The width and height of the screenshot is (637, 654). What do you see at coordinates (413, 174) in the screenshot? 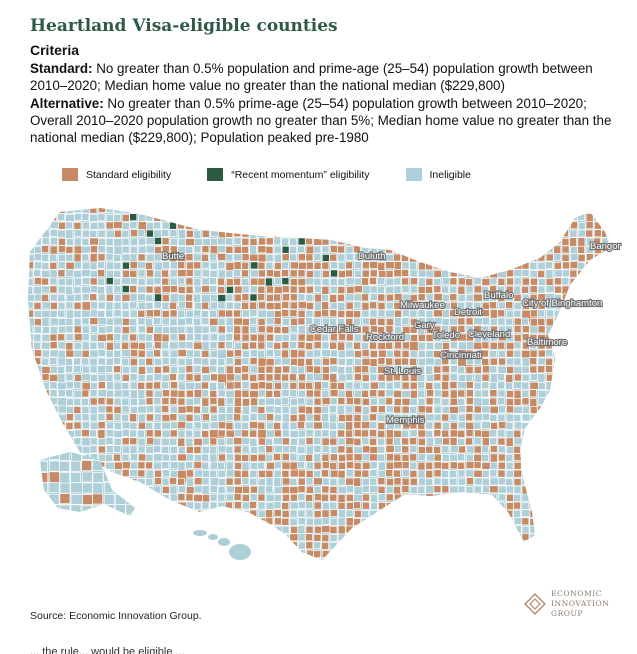
I see `legend-swatch-ineligible` at bounding box center [413, 174].